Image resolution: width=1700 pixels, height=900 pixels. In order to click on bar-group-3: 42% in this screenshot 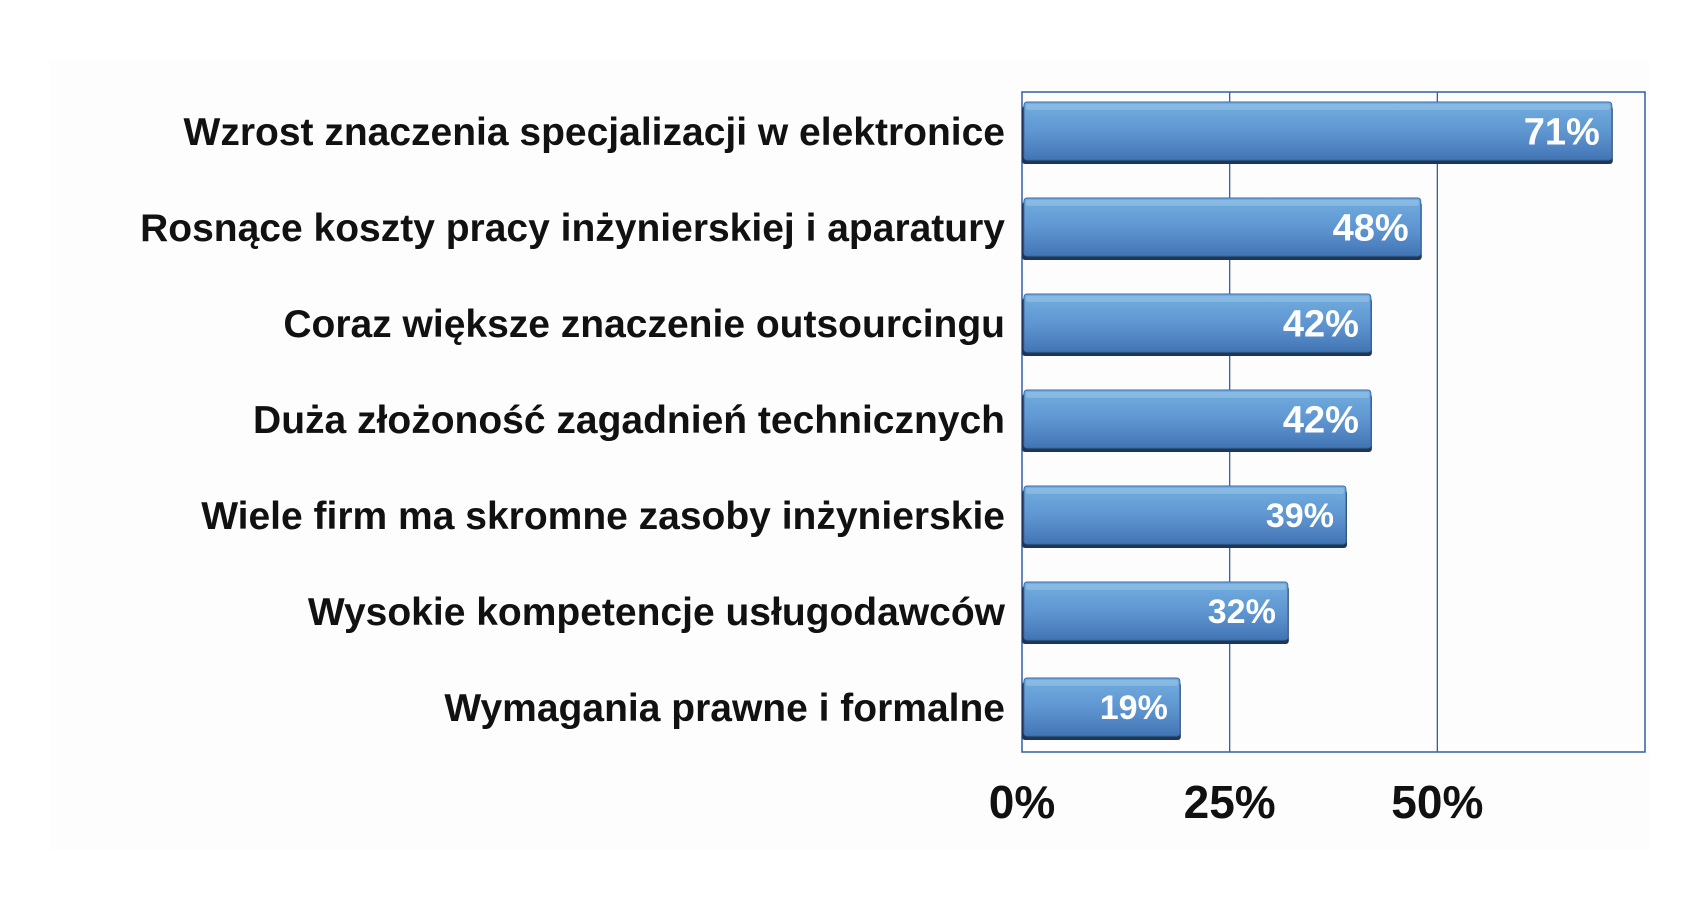, I will do `click(1197, 420)`.